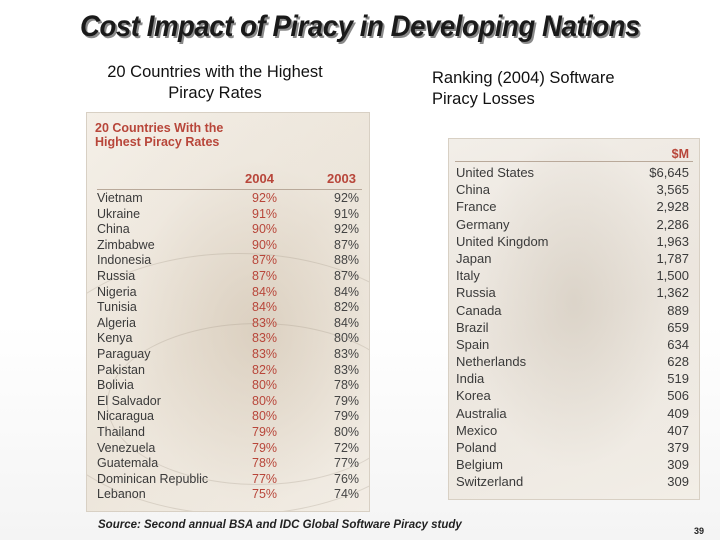 This screenshot has width=720, height=540. Describe the element at coordinates (678, 396) in the screenshot. I see `loss-amount: 506` at that location.